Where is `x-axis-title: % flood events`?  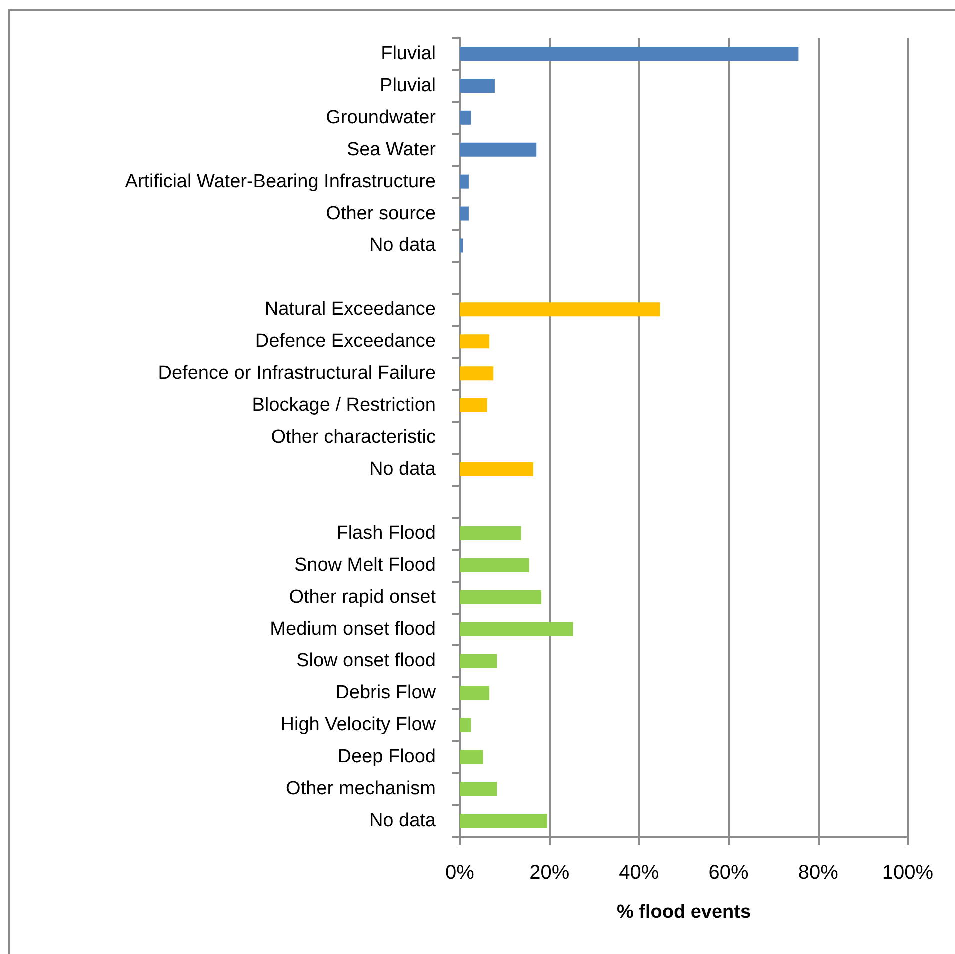
x-axis-title: % flood events is located at coordinates (684, 912).